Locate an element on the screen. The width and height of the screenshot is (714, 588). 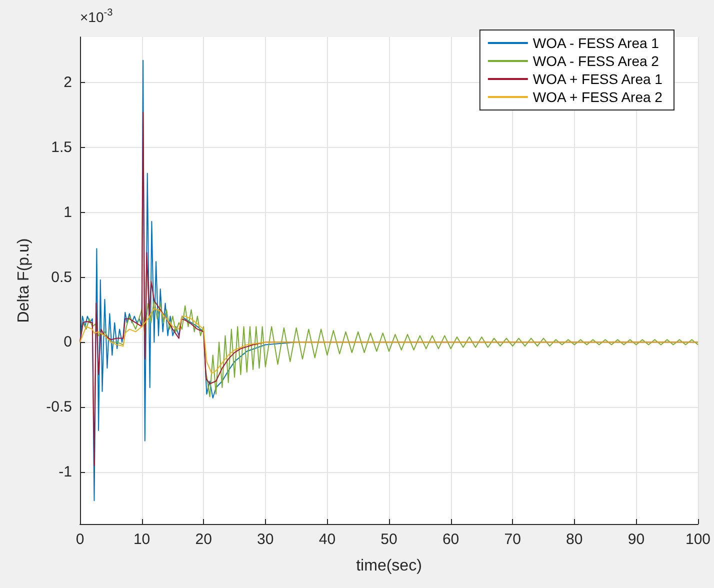
x-tick-label: 70 is located at coordinates (512, 539).